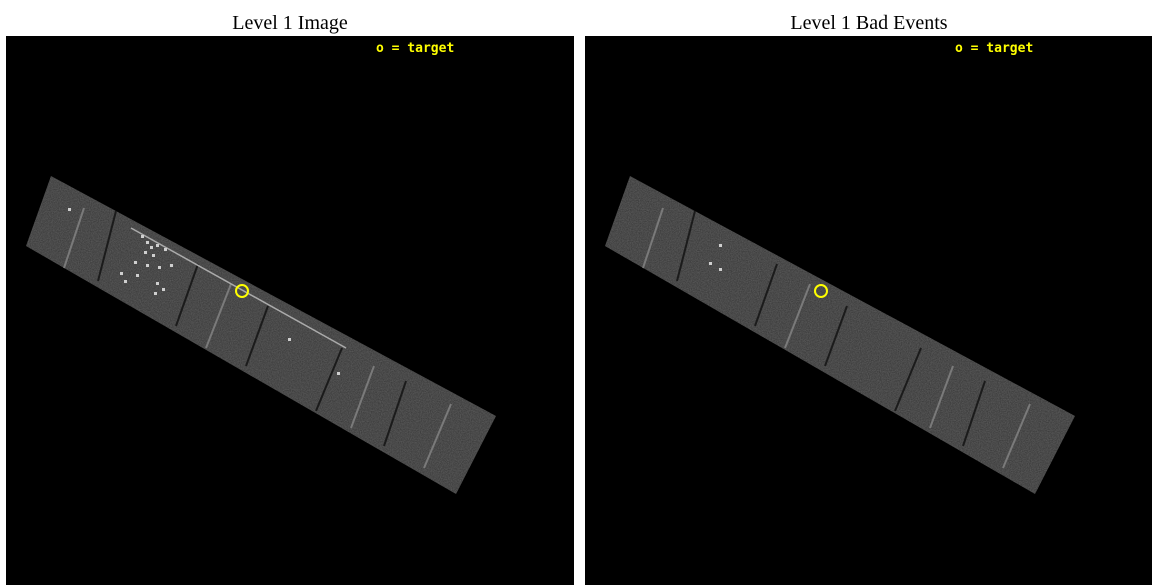 This screenshot has height=585, width=1152. What do you see at coordinates (290, 23) in the screenshot?
I see `panel-title: Level 1 Image` at bounding box center [290, 23].